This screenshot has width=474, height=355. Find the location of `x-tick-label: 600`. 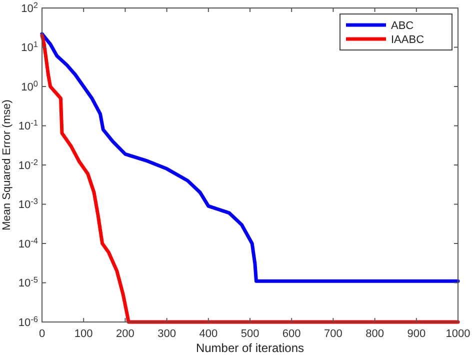

x-tick-label: 600 is located at coordinates (291, 334).